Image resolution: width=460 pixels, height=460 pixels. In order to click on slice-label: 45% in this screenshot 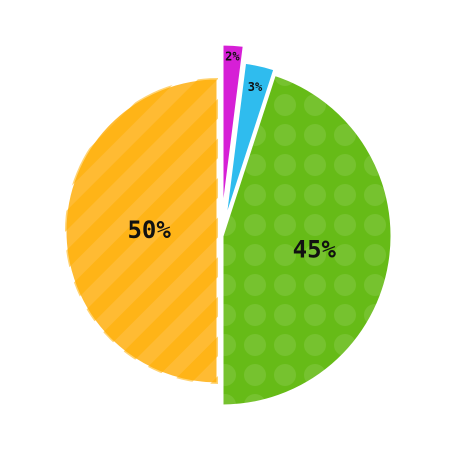, I will do `click(315, 250)`.